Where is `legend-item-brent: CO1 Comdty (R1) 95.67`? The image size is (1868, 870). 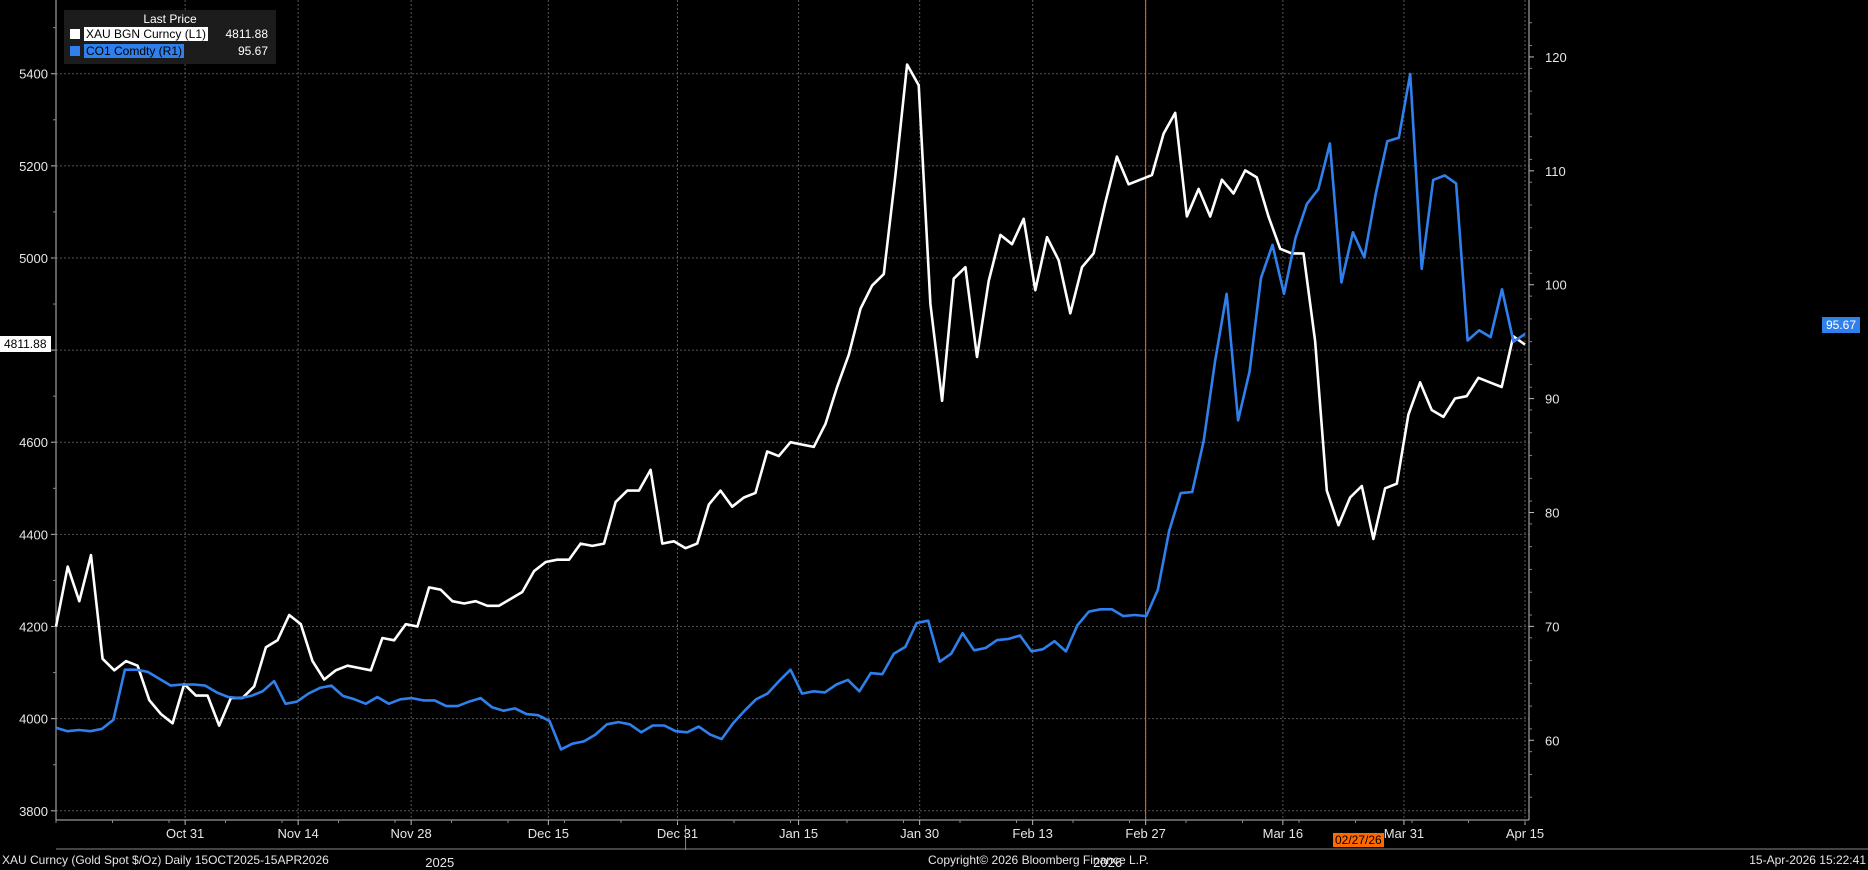
legend-item-brent: CO1 Comdty (R1) 95.67 is located at coordinates (170, 51).